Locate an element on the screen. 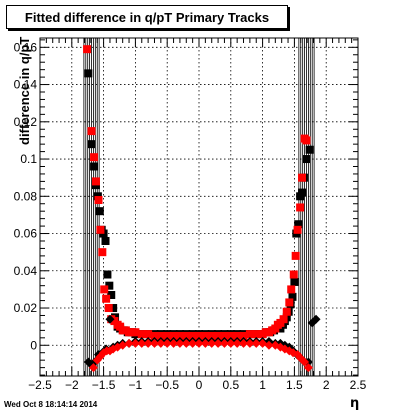  x-tick-label: −0.5 is located at coordinates (167, 385).